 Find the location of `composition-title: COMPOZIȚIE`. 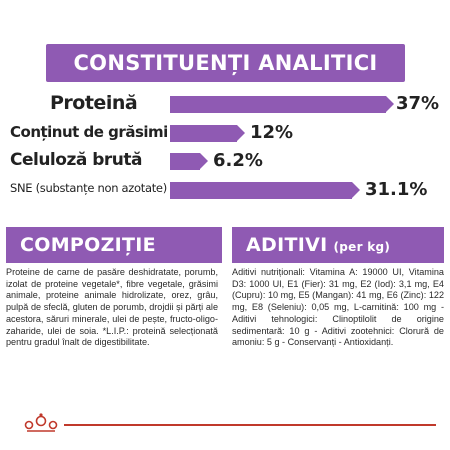

composition-title: COMPOZIȚIE is located at coordinates (114, 245).